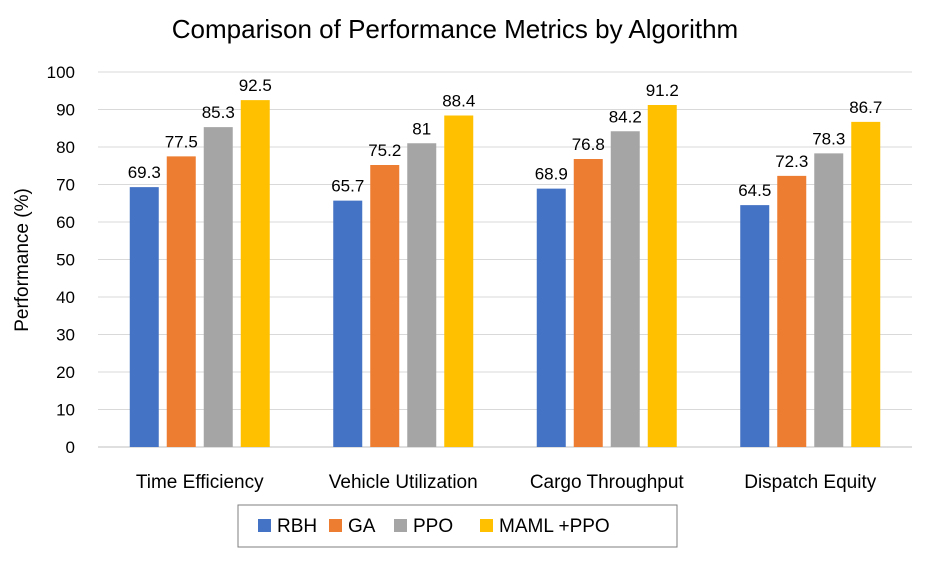 The image size is (934, 563). Describe the element at coordinates (297, 526) in the screenshot. I see `legend-label: RBH` at that location.